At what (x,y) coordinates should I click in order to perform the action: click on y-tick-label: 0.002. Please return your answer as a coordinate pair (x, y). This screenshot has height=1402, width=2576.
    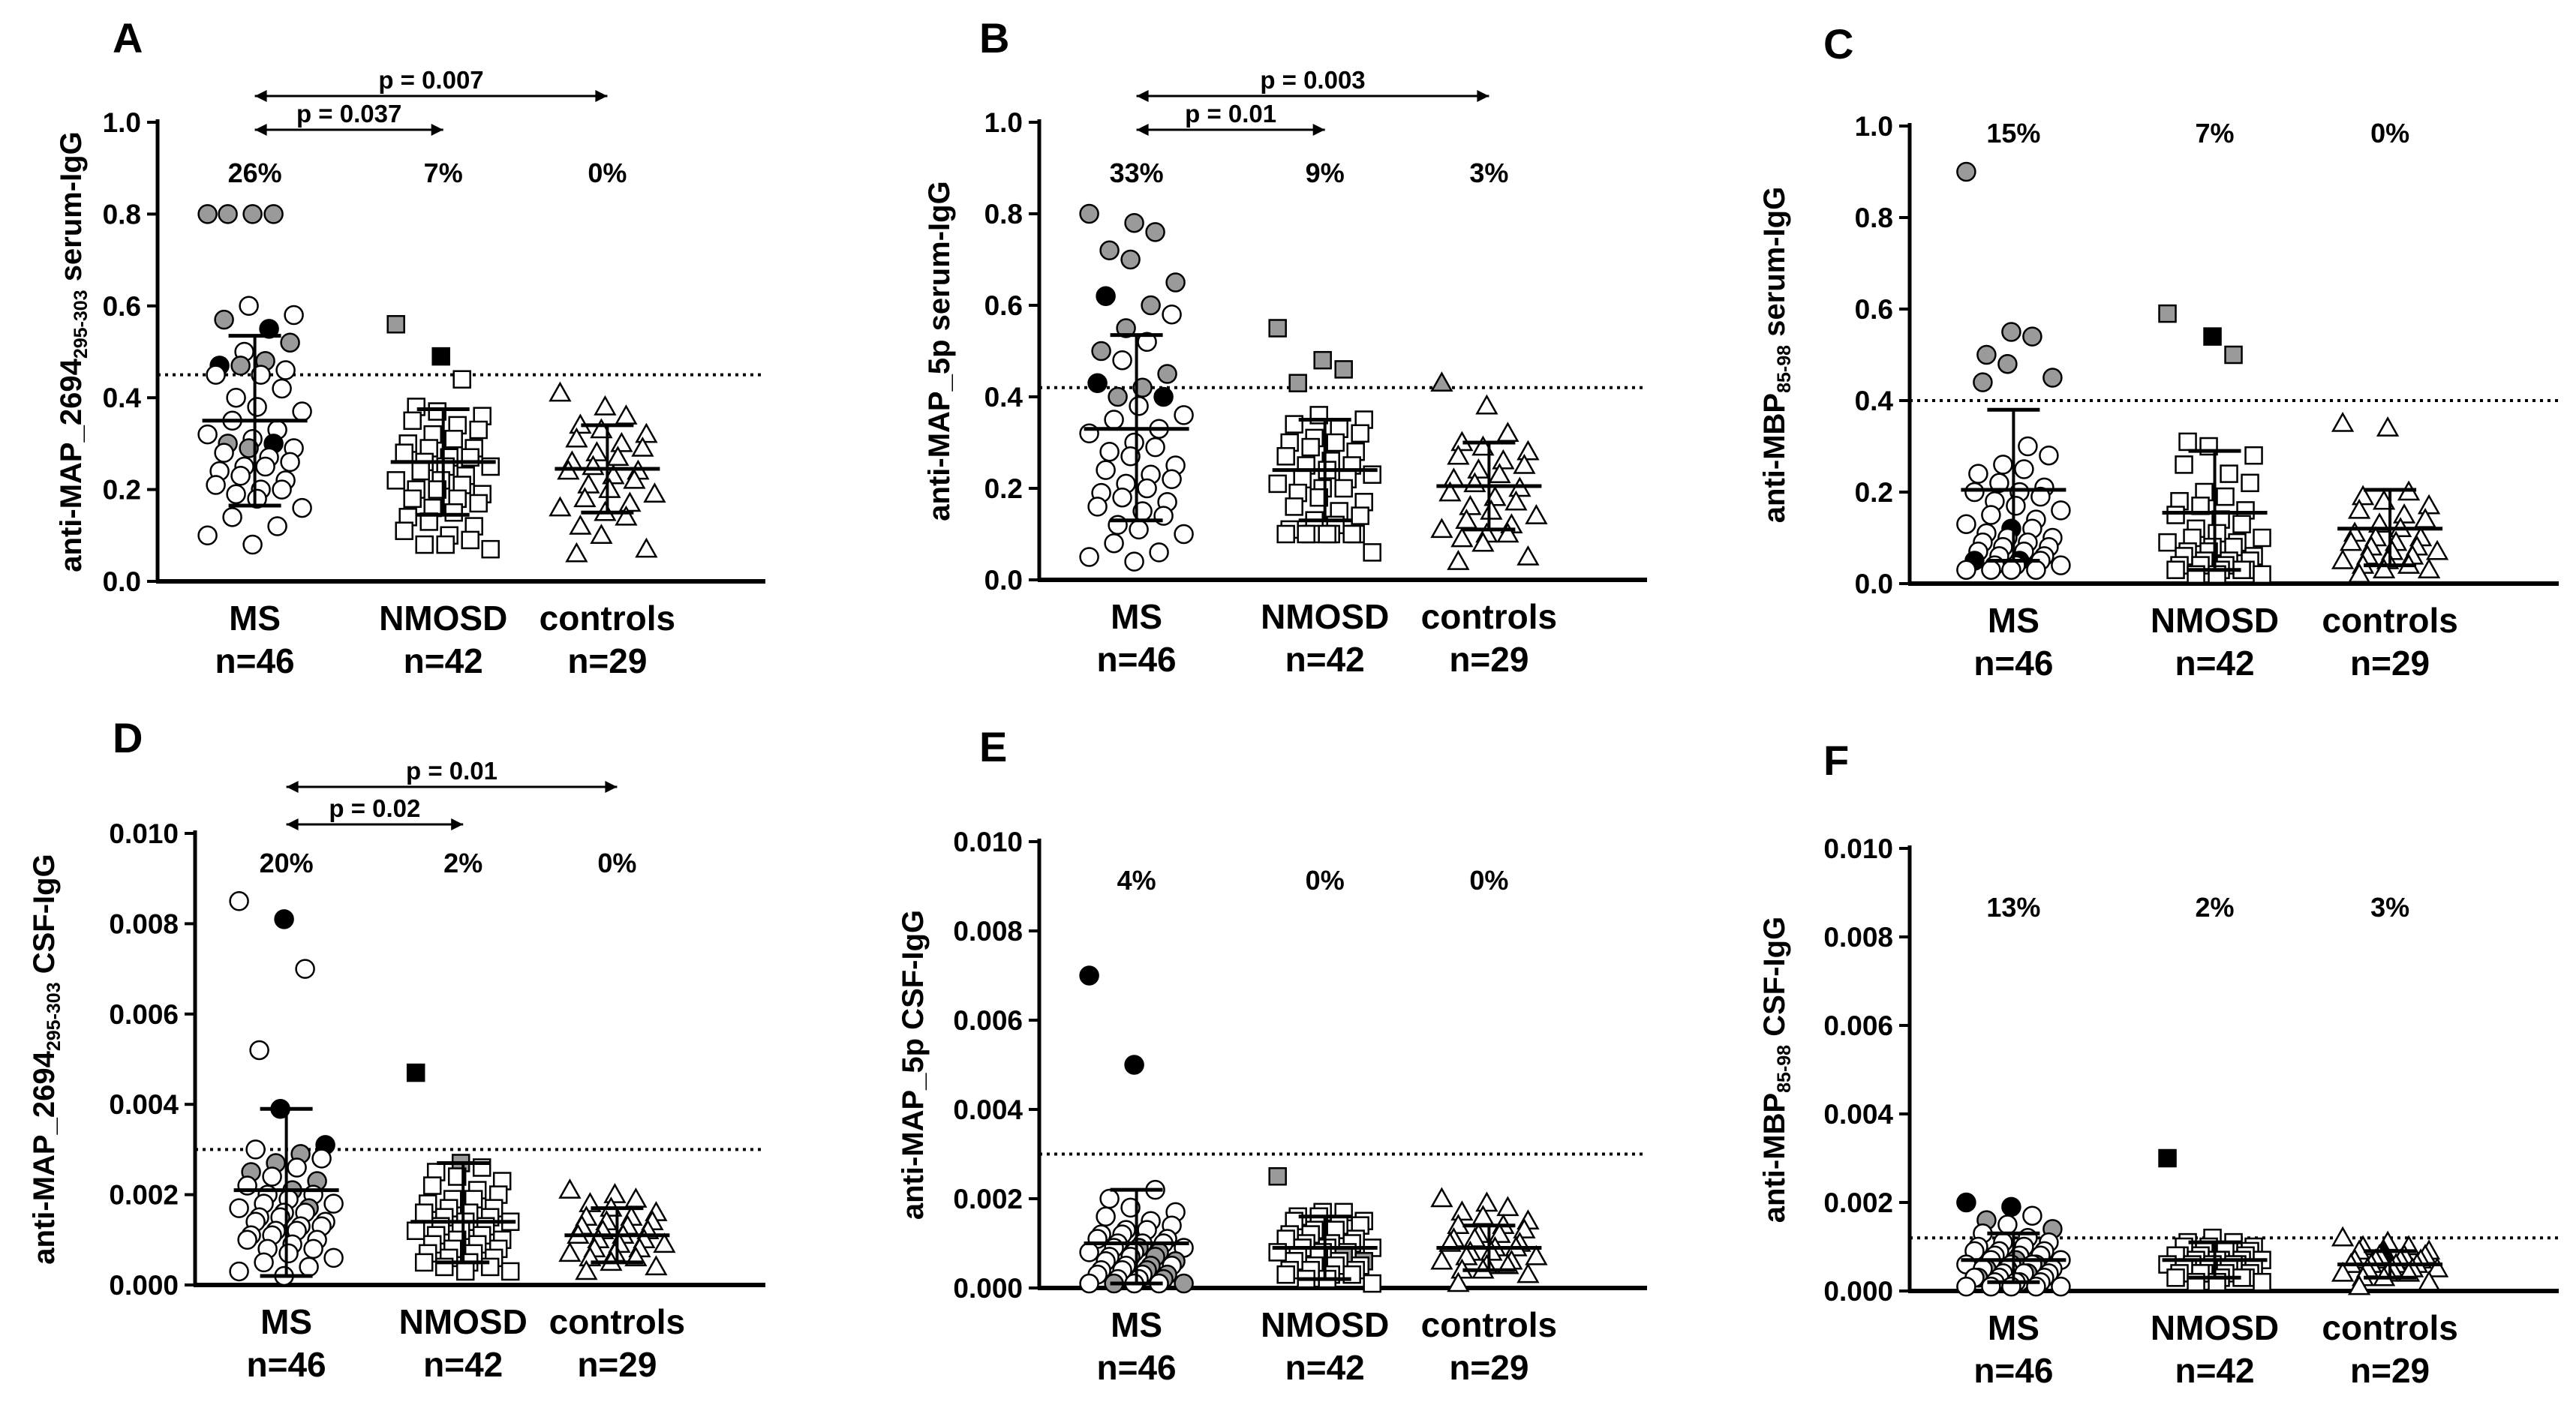
    Looking at the image, I should click on (988, 1199).